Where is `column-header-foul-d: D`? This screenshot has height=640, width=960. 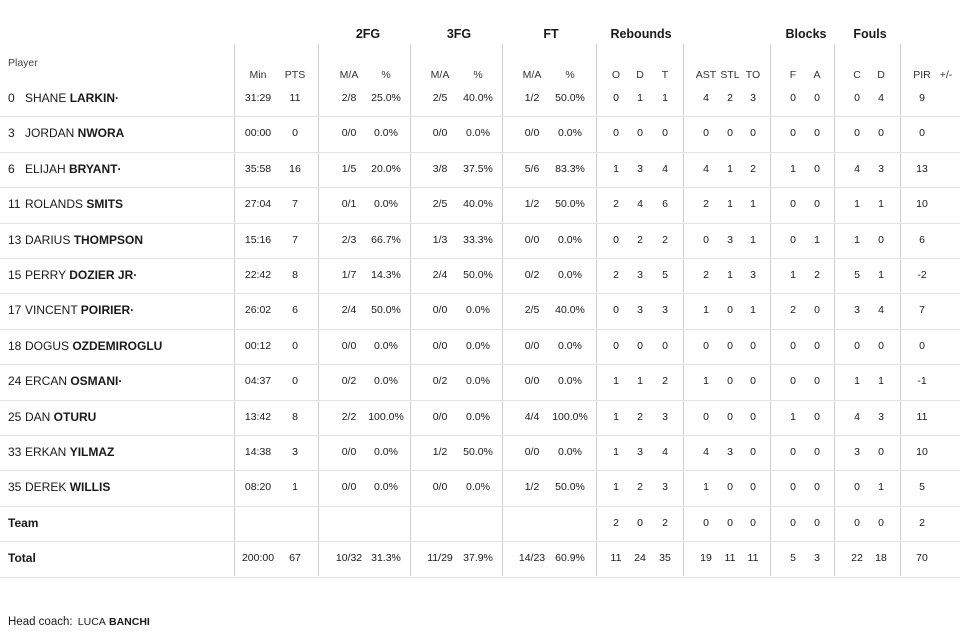
column-header-foul-d: D is located at coordinates (881, 75).